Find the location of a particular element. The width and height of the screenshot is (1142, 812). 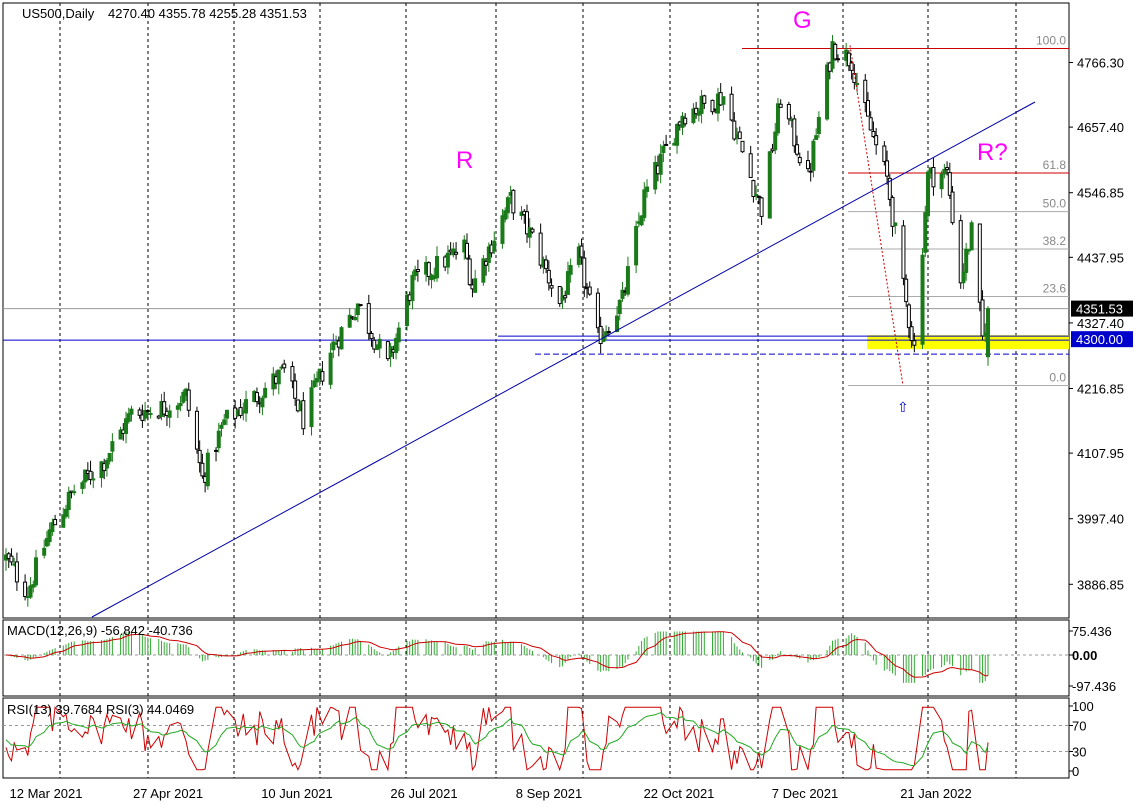

x-tick-label: 12 Mar 2021 is located at coordinates (46, 793).